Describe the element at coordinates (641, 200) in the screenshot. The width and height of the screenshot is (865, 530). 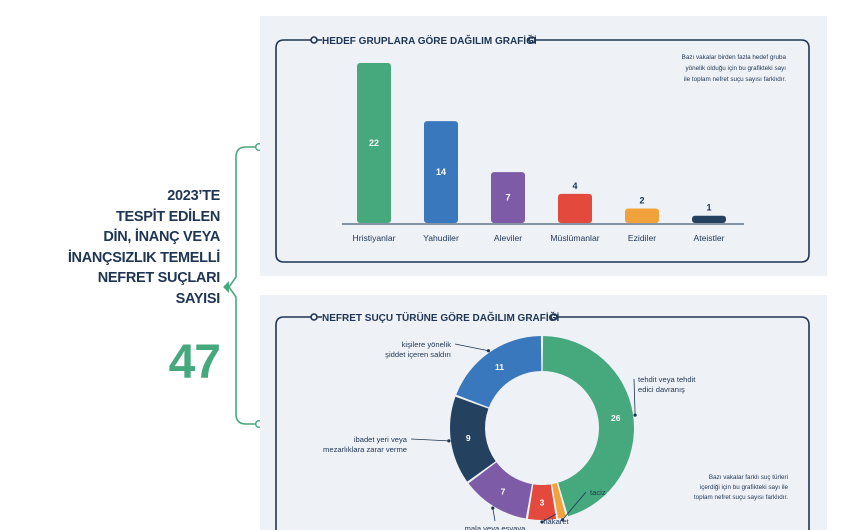
I see `bar-value-label: 2` at that location.